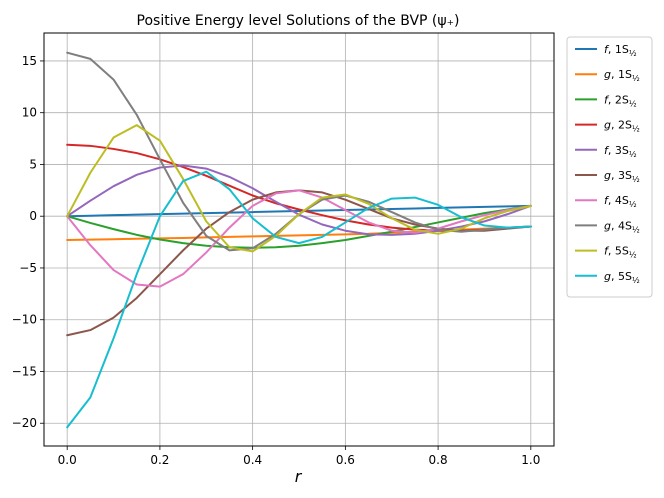  I want to click on legend-label-5: f, 3S½, so click(620, 151).